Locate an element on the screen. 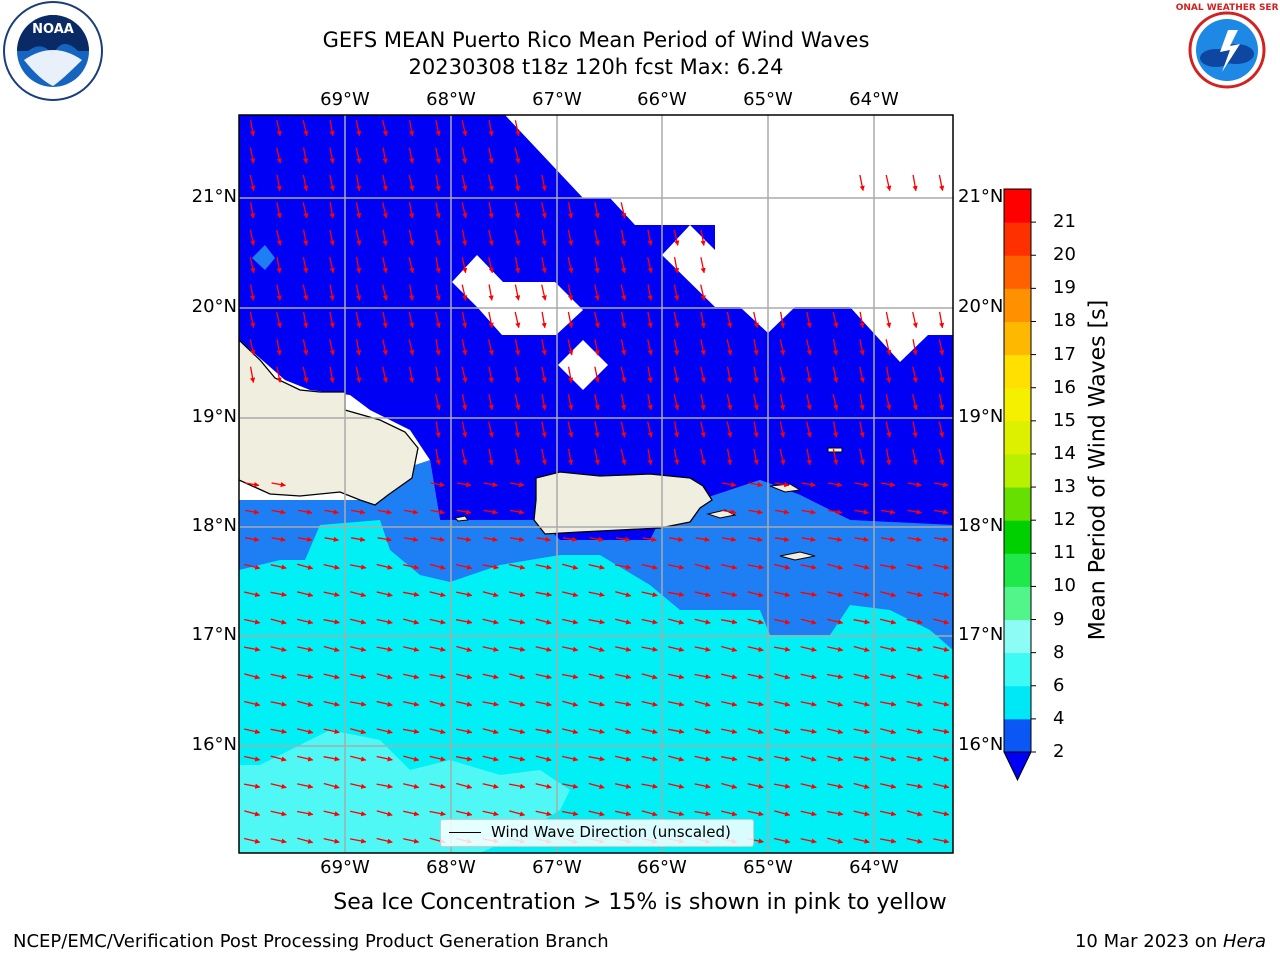 The width and height of the screenshot is (1280, 960). lat-label-right: 17°N is located at coordinates (981, 634).